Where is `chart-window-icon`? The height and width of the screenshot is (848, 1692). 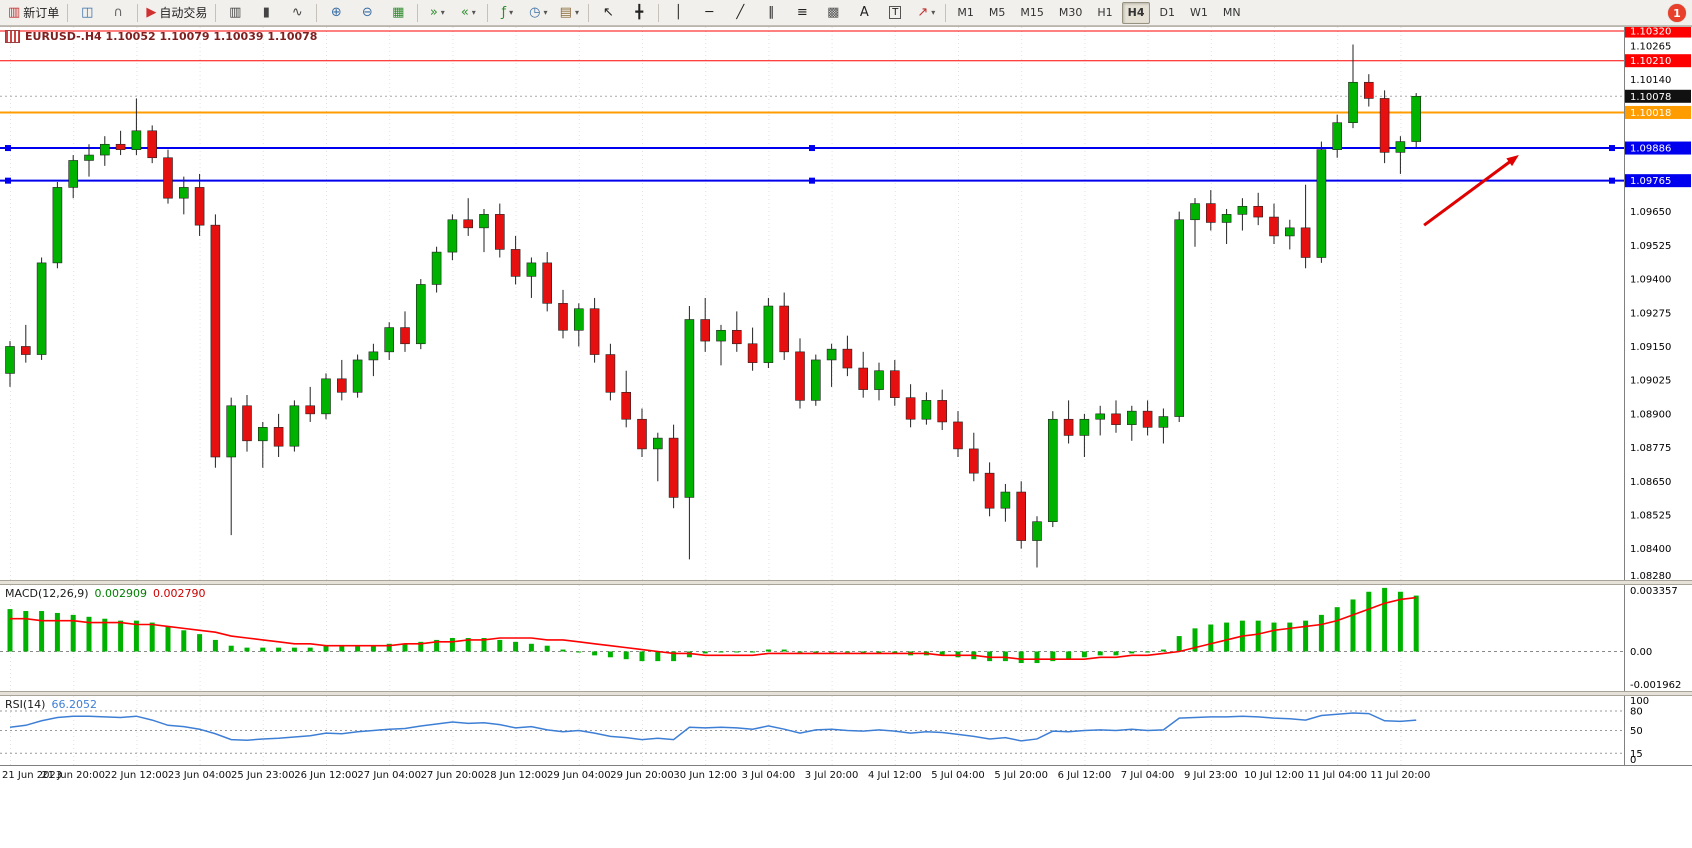
chart-window-icon is located at coordinates (12, 36).